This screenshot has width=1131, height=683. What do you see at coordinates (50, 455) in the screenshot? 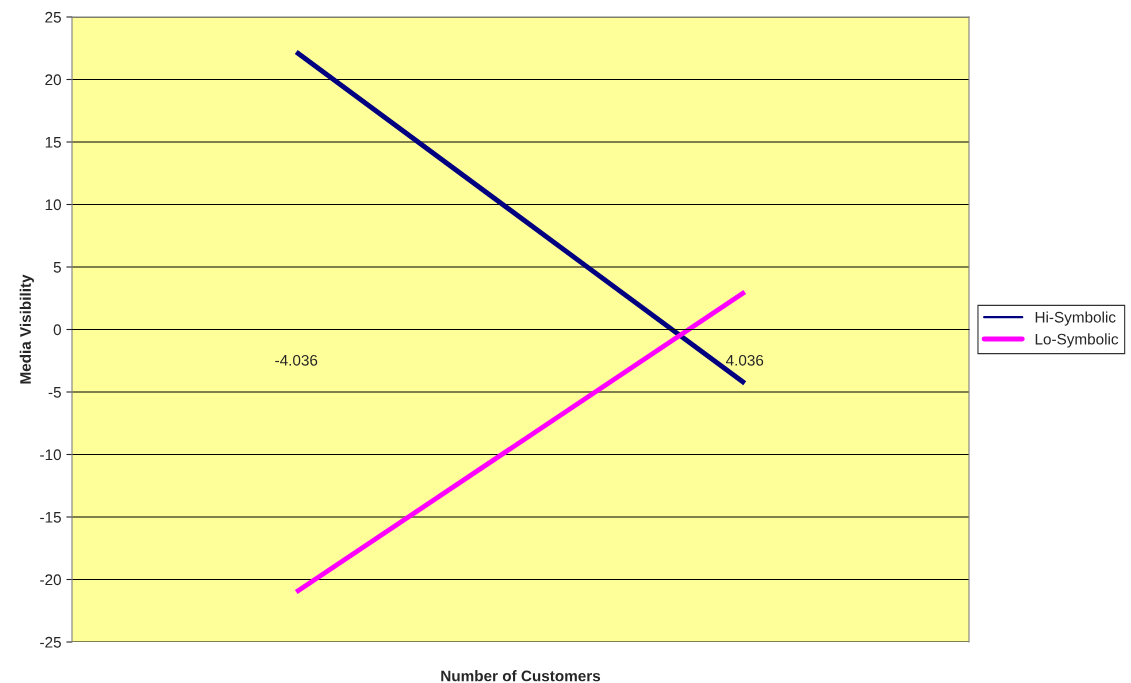
I see `y-tick-label: -10` at bounding box center [50, 455].